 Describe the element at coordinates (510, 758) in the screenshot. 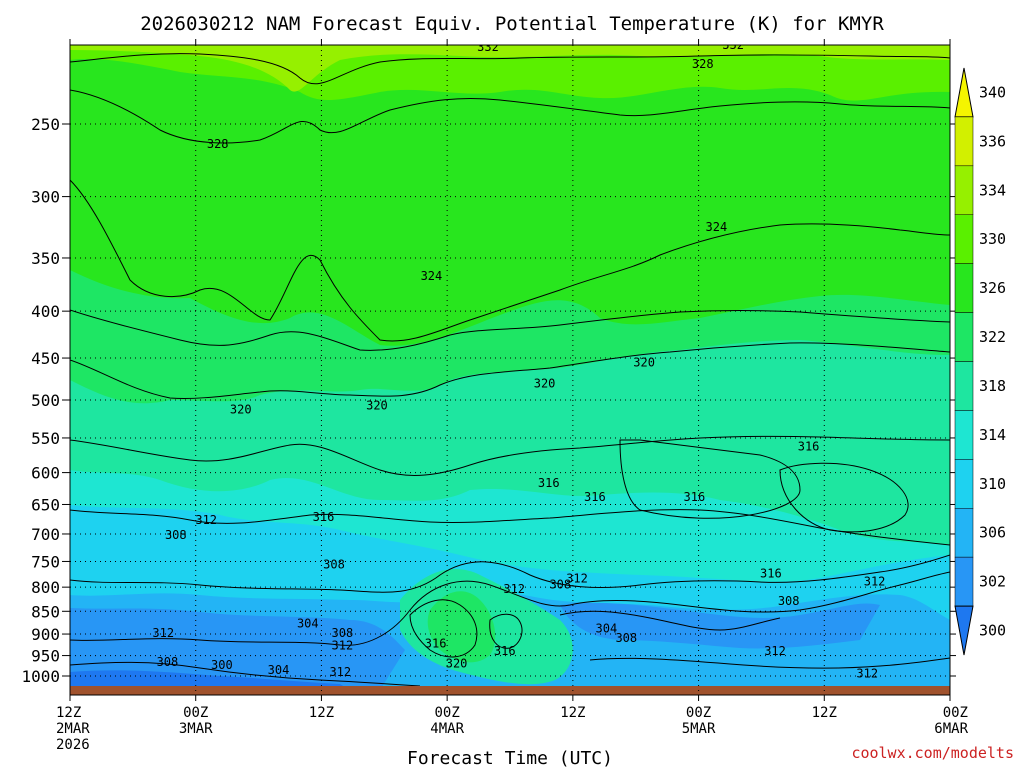

I see `x-axis-label: Forecast Time (UTC)` at that location.